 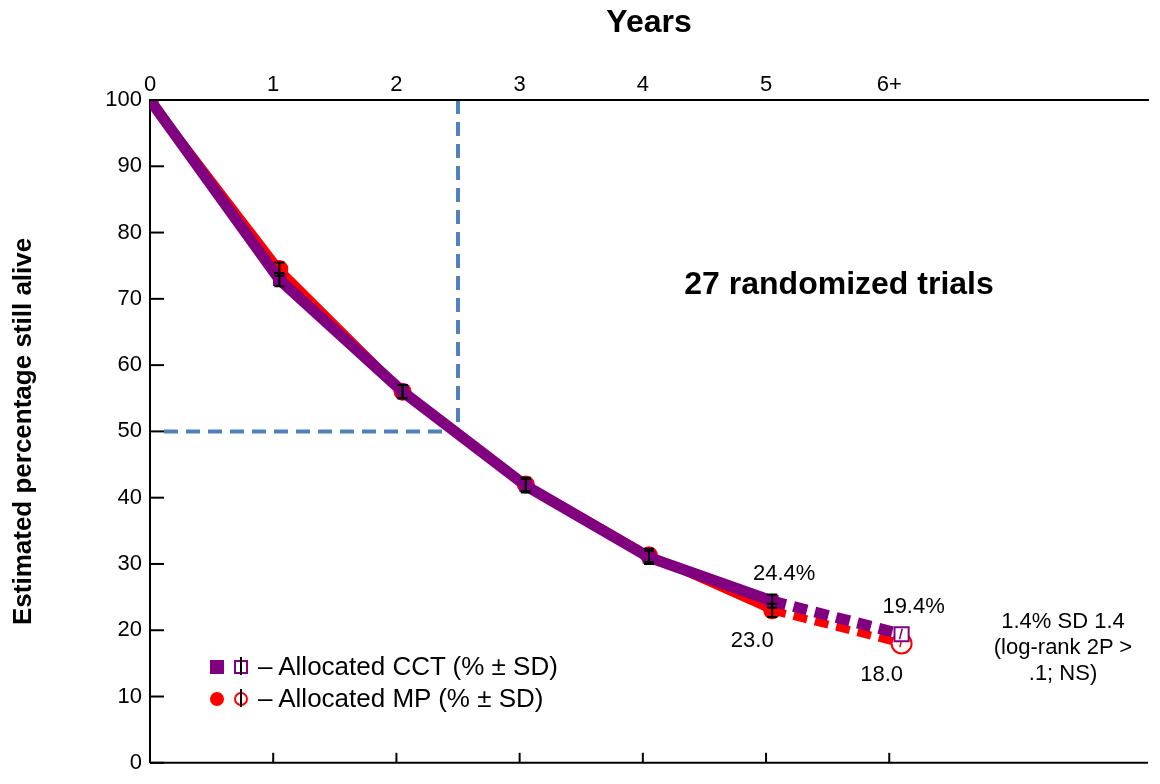 What do you see at coordinates (129, 563) in the screenshot?
I see `y-tick-label: 30` at bounding box center [129, 563].